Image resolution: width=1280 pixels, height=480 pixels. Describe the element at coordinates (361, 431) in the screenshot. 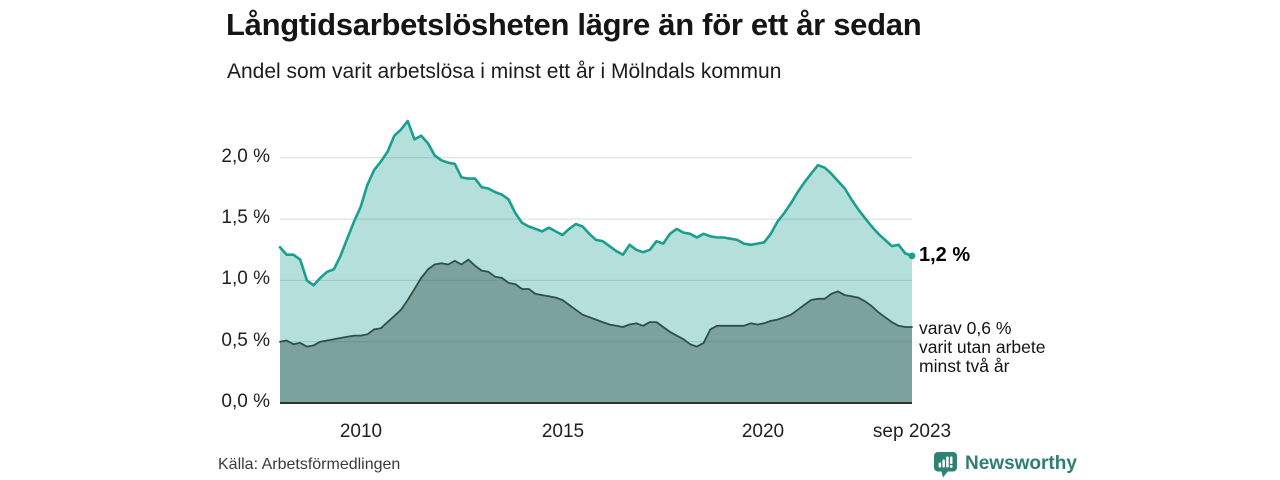

I see `x-axis-tick-2010: 2010` at that location.